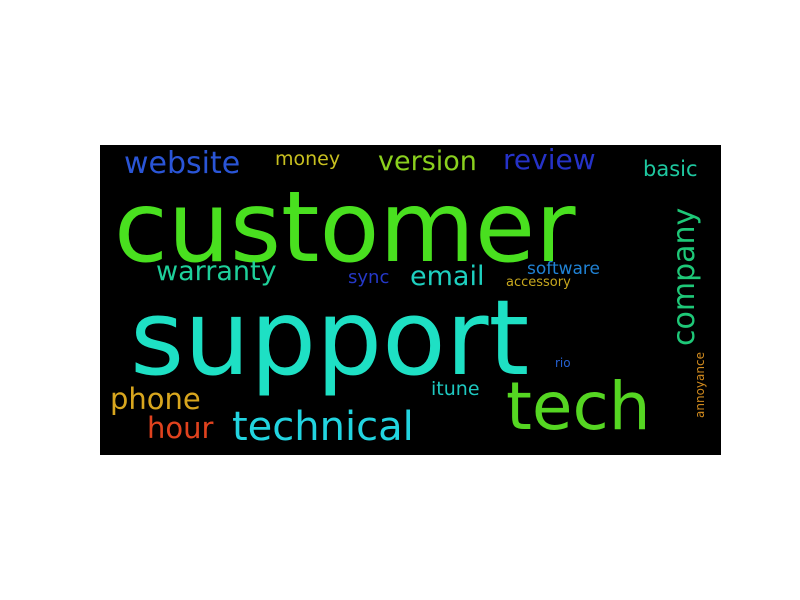  What do you see at coordinates (330, 338) in the screenshot?
I see `word-support: support` at bounding box center [330, 338].